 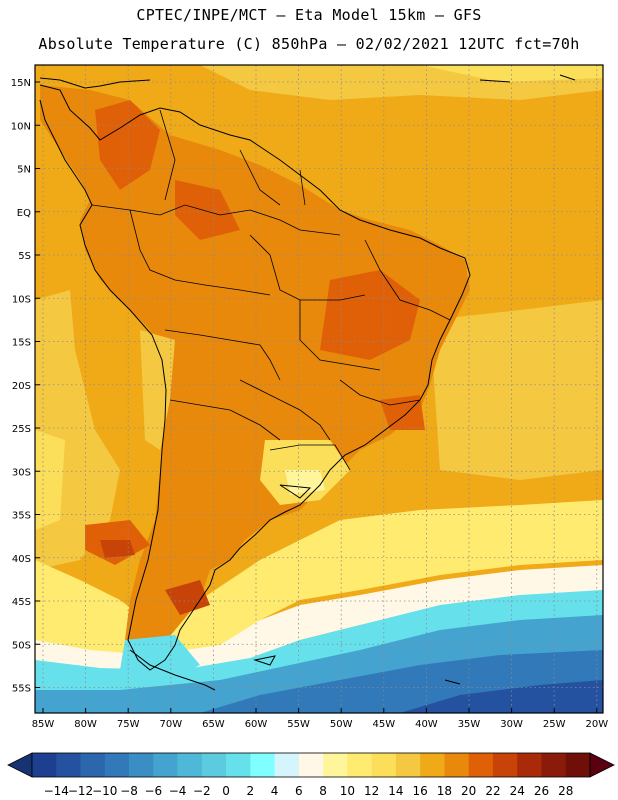 What do you see at coordinates (309, 15) in the screenshot?
I see `chart-title: CPTEC/INPE/MCT – Eta Model 15km – GFS` at bounding box center [309, 15].